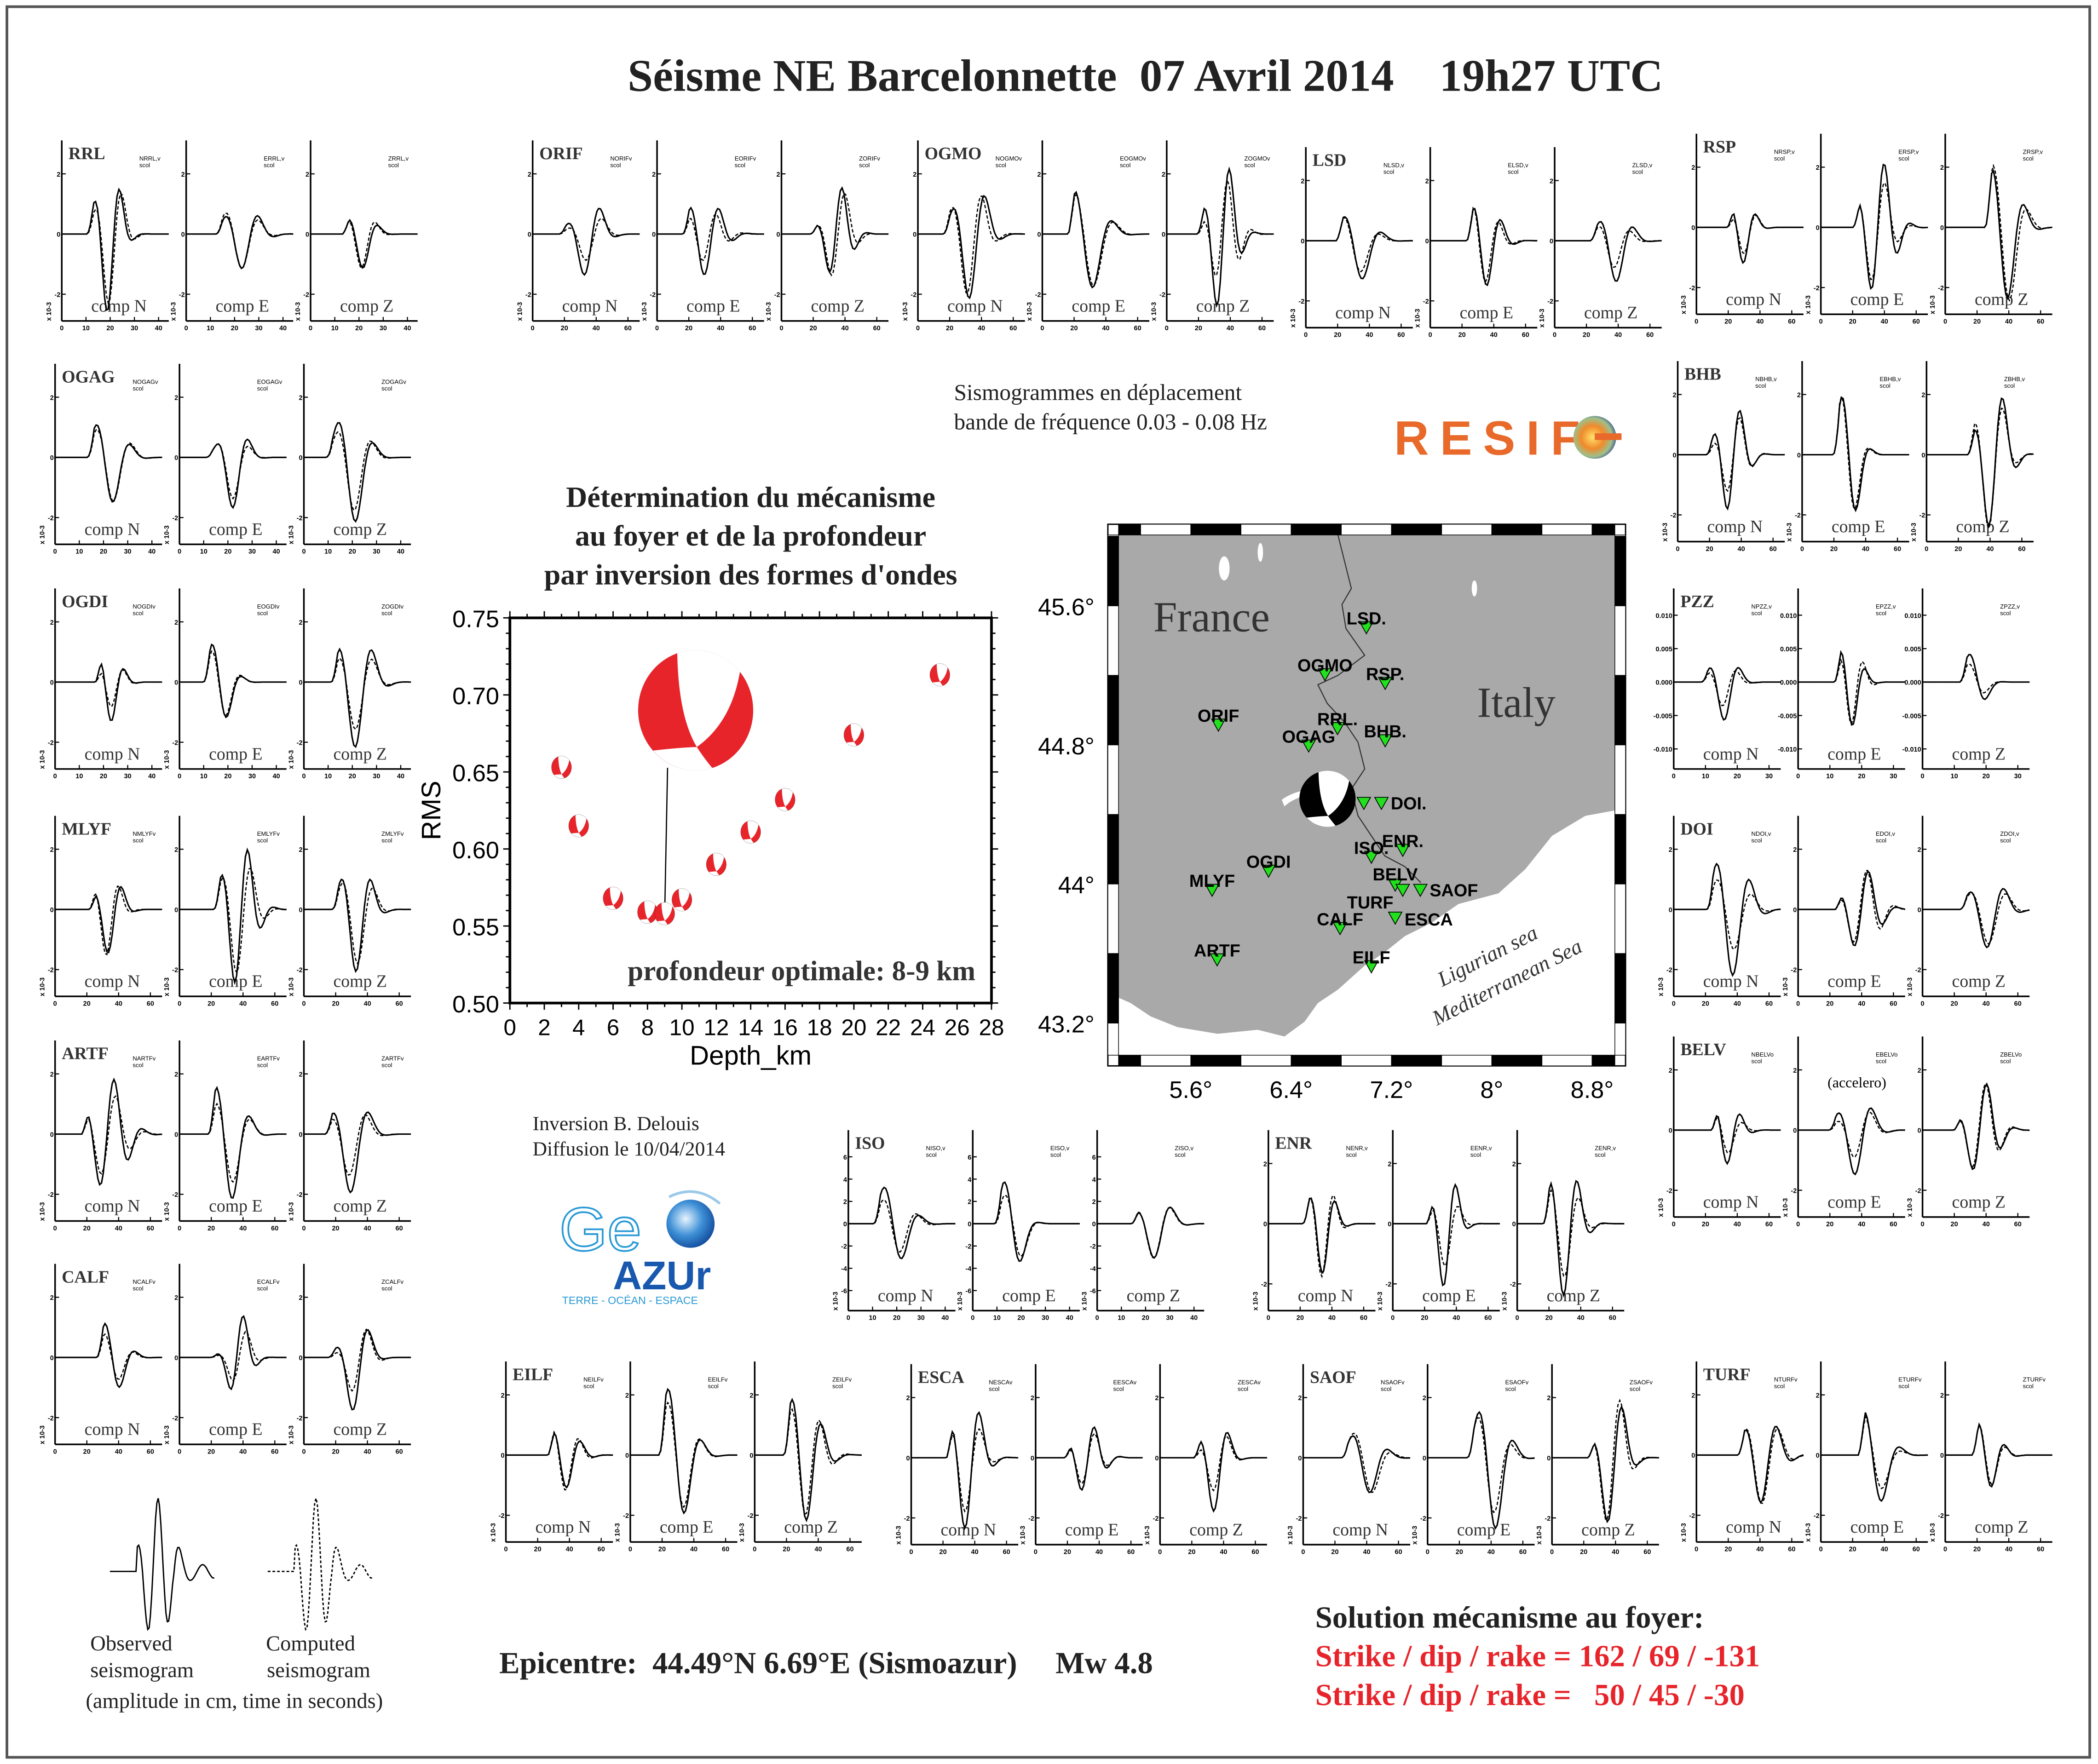  I want to click on station-label: ESCA, so click(1429, 920).